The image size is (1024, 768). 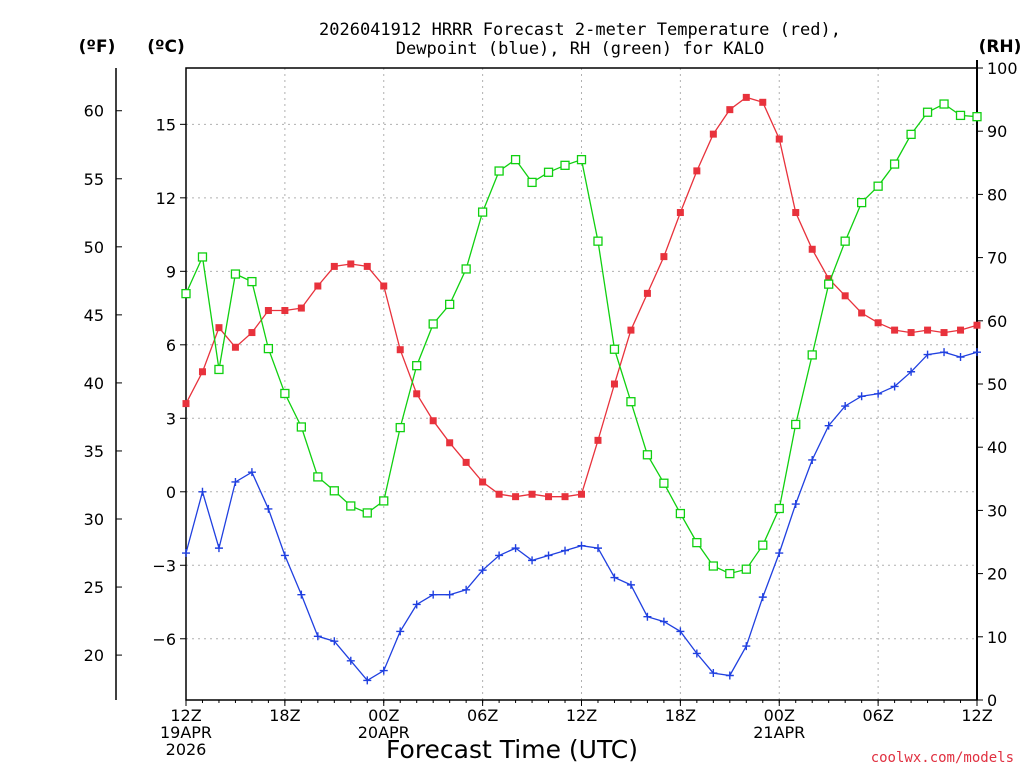 What do you see at coordinates (171, 345) in the screenshot?
I see `celsius-tick-label: 6` at bounding box center [171, 345].